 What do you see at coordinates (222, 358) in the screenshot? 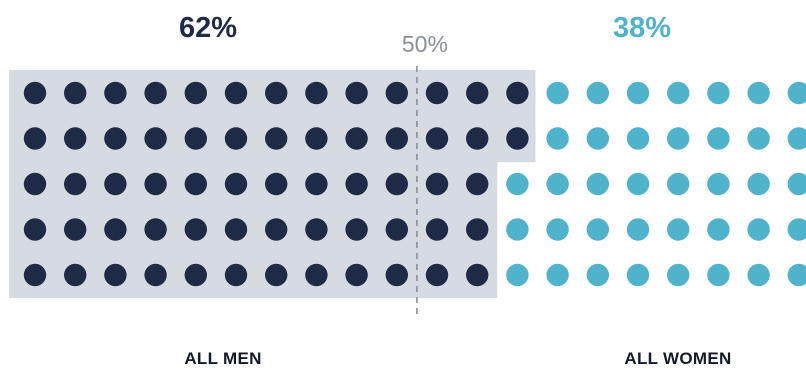
I see `men-group-label: ALL MEN` at bounding box center [222, 358].